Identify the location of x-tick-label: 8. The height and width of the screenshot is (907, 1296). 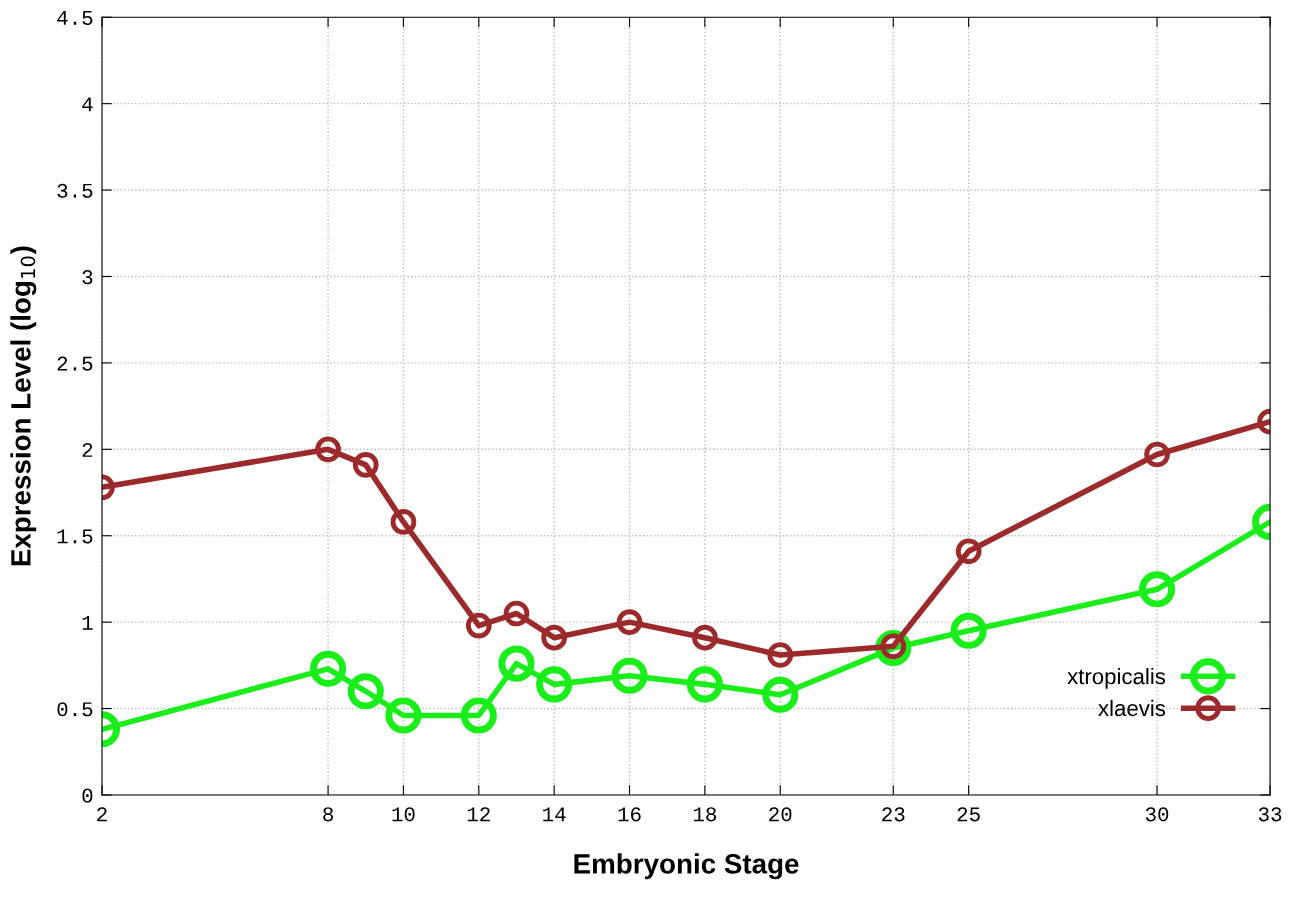
(328, 814).